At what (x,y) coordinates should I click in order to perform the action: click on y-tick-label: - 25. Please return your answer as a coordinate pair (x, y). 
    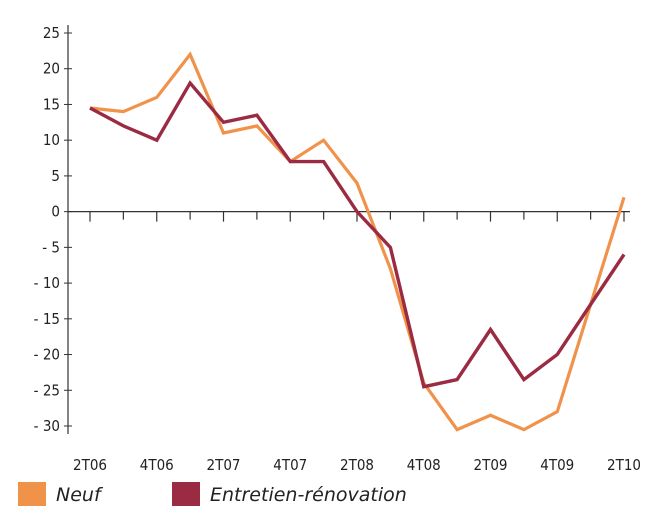
    Looking at the image, I should click on (47, 390).